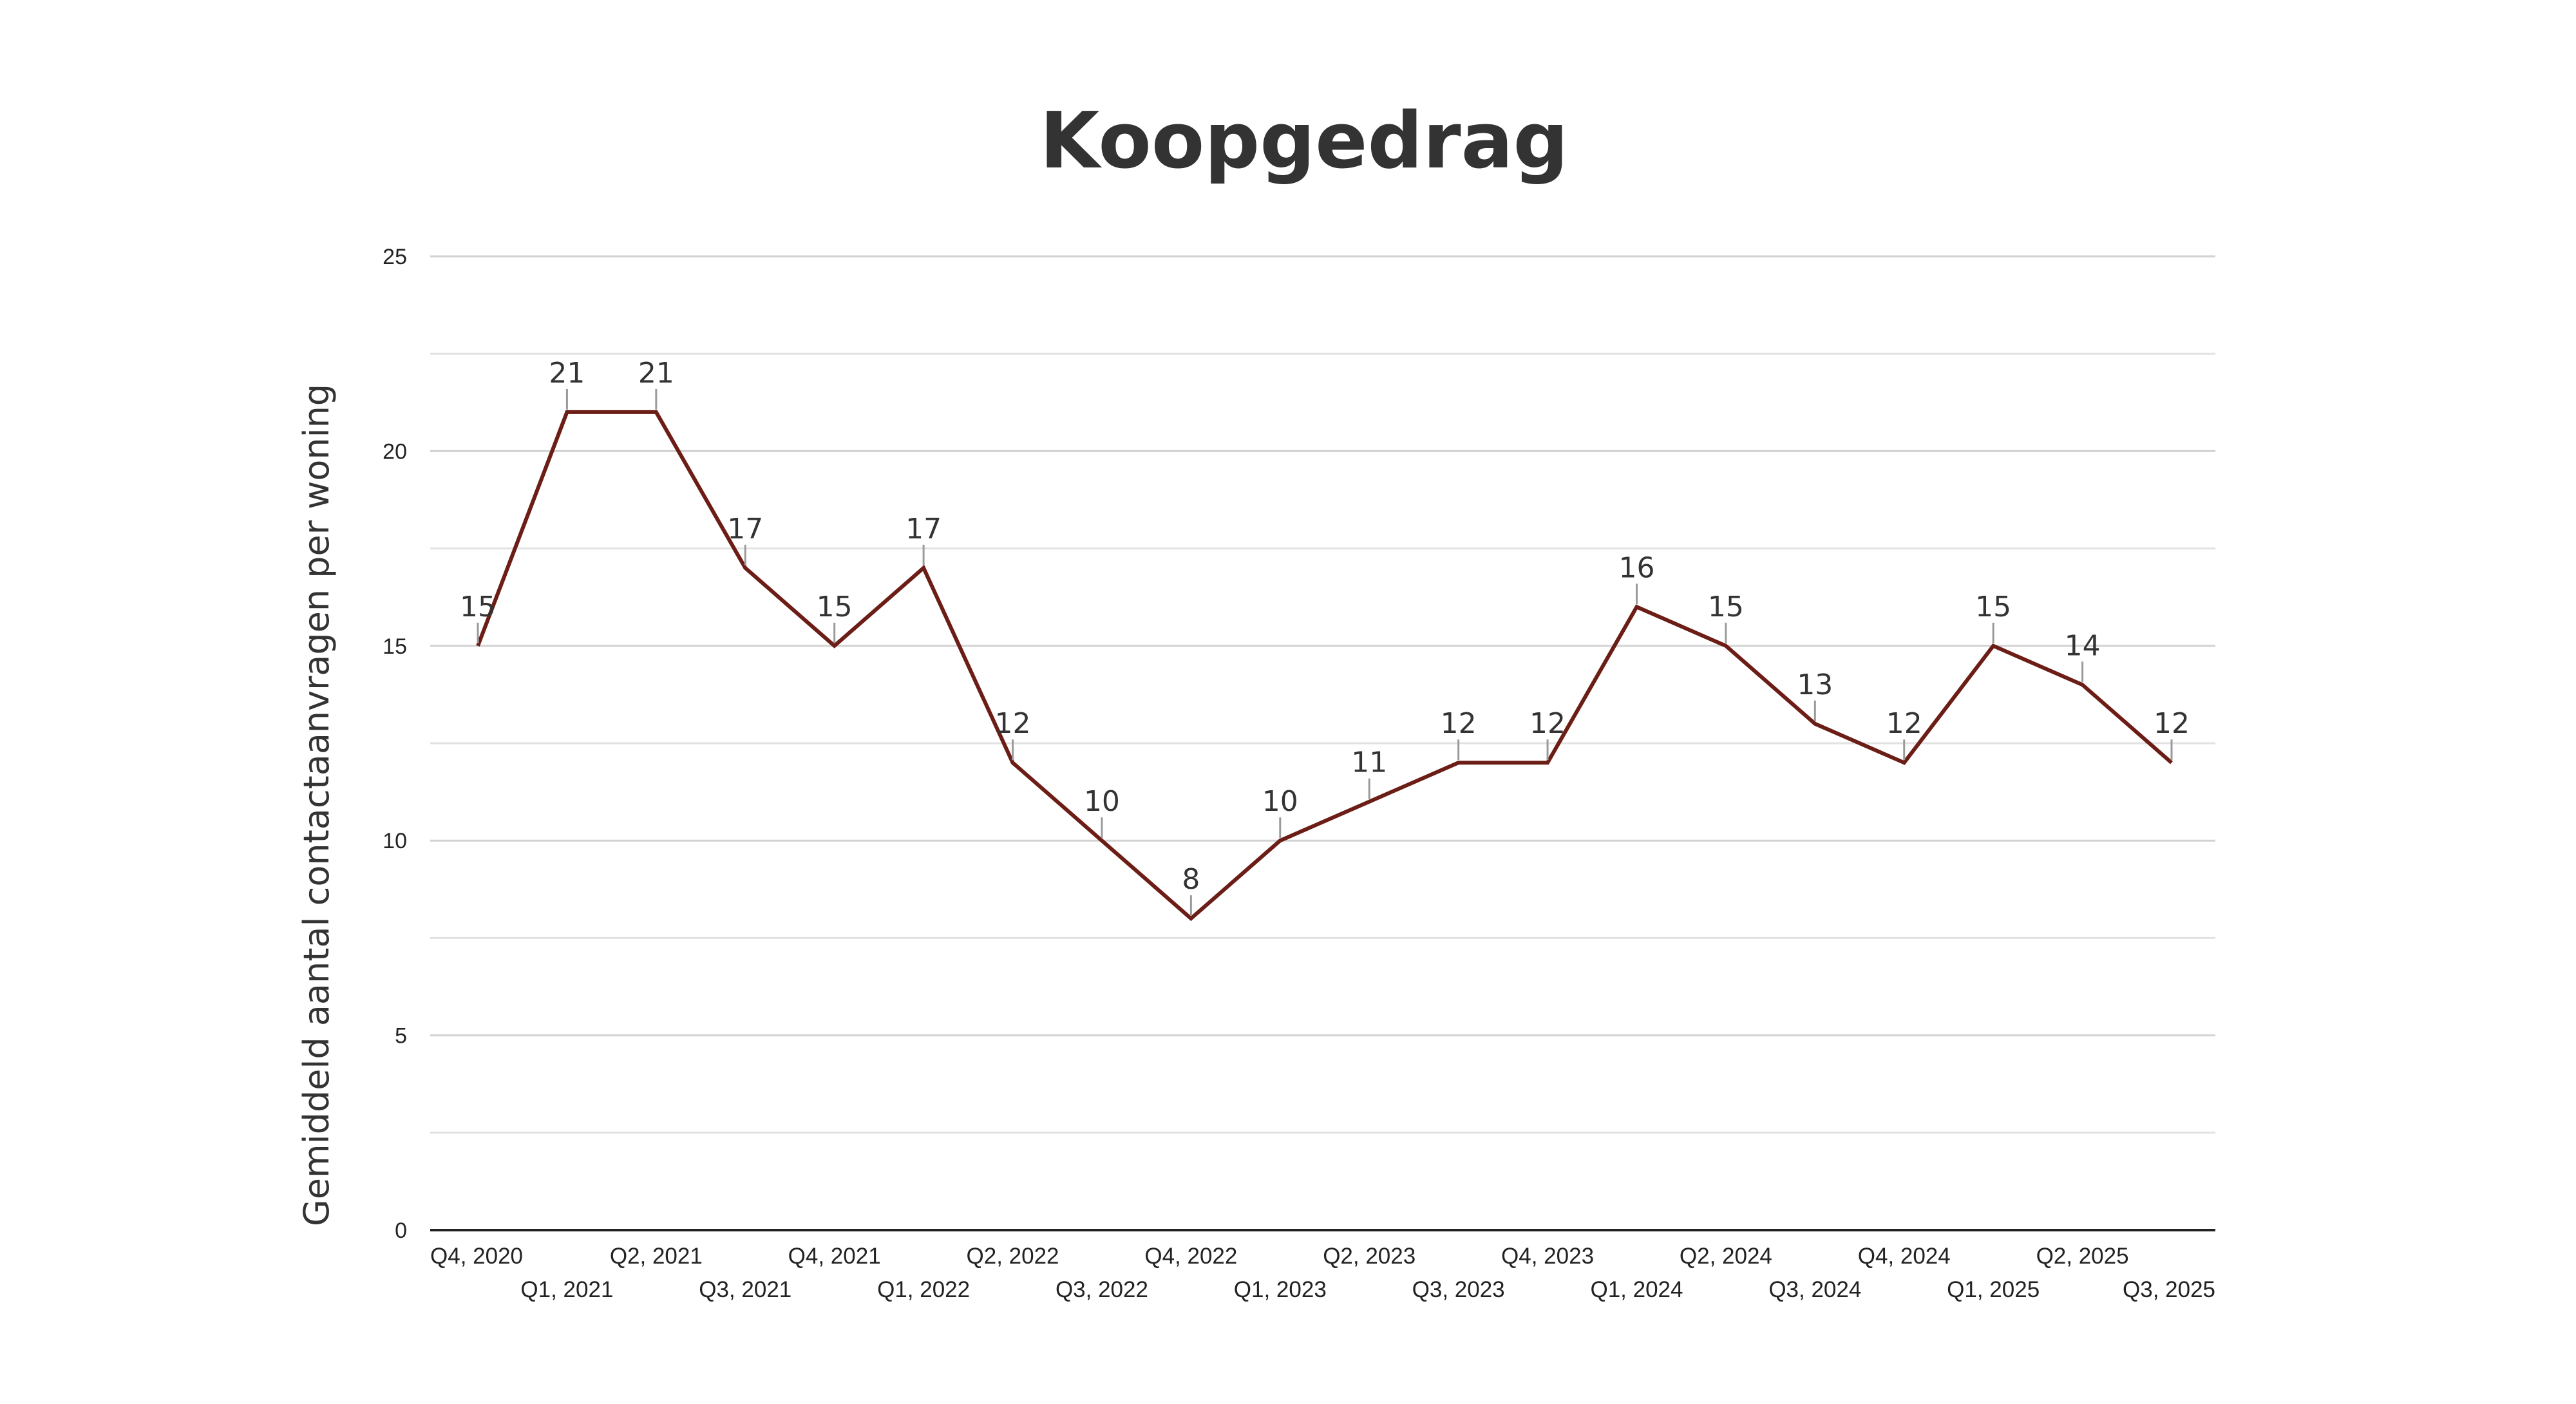 This screenshot has width=2576, height=1404. I want to click on x-tick-label: Q4, 2020, so click(477, 1256).